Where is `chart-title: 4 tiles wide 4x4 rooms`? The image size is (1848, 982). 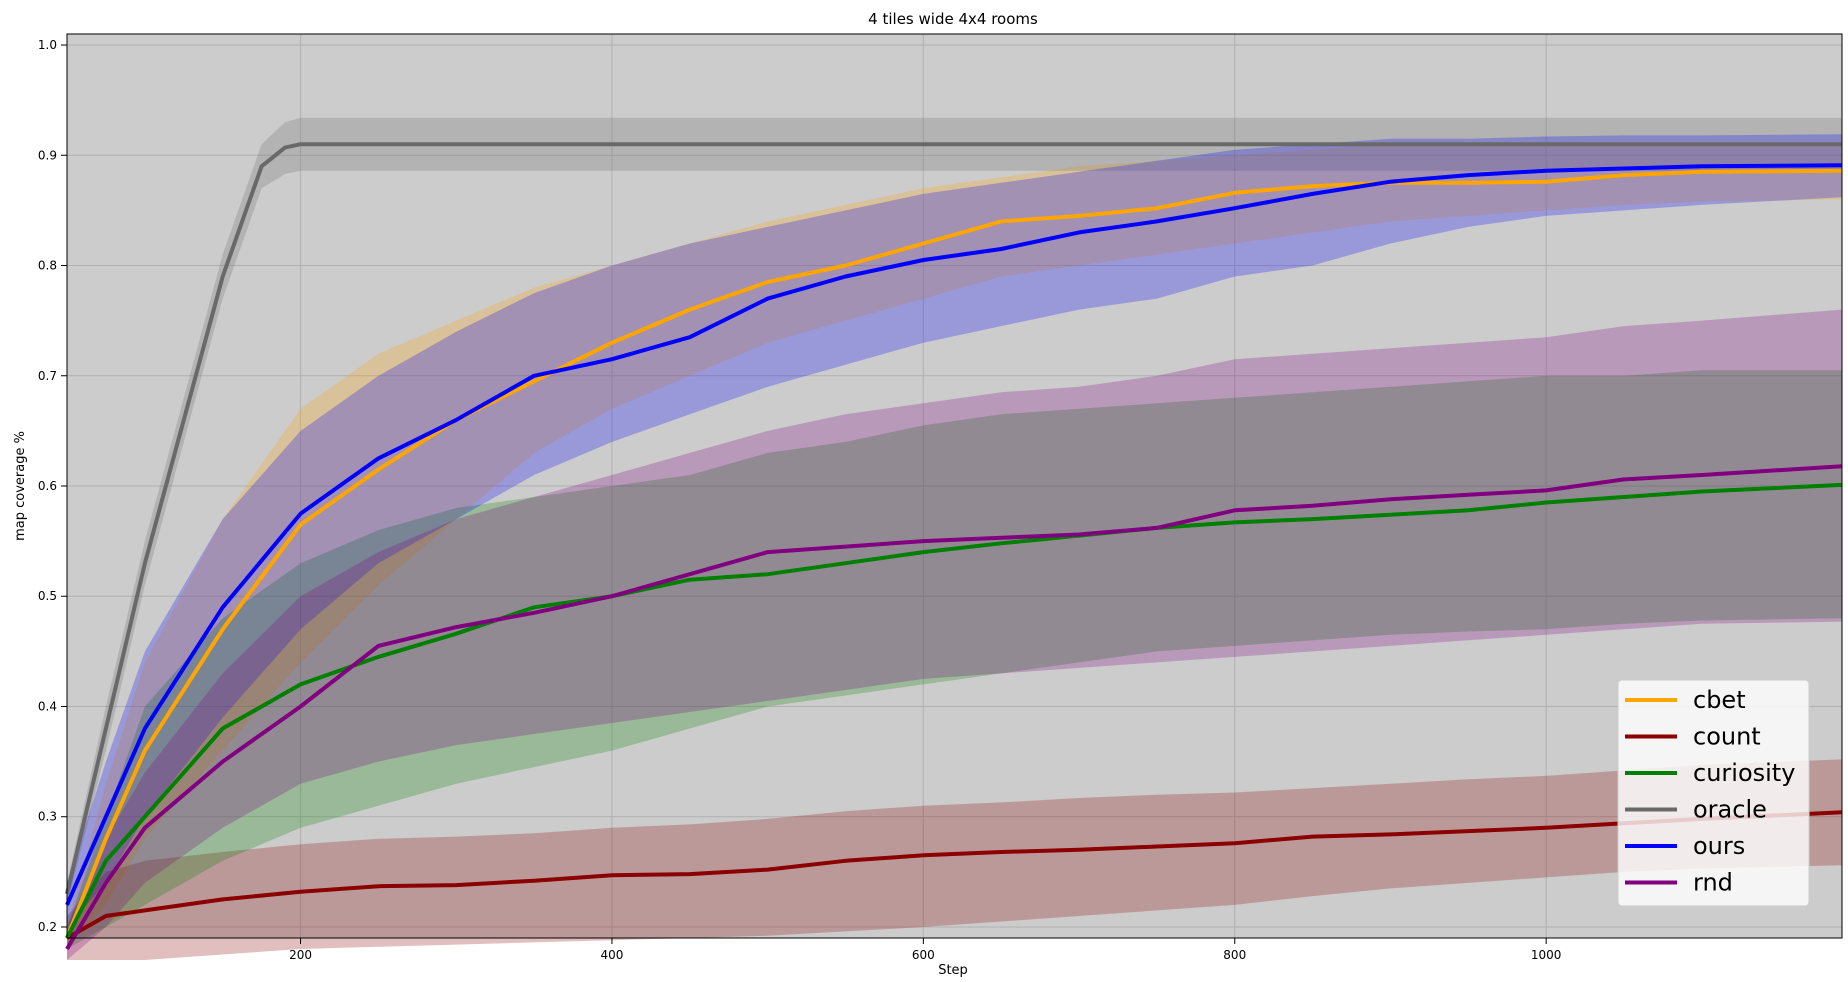
chart-title: 4 tiles wide 4x4 rooms is located at coordinates (953, 19).